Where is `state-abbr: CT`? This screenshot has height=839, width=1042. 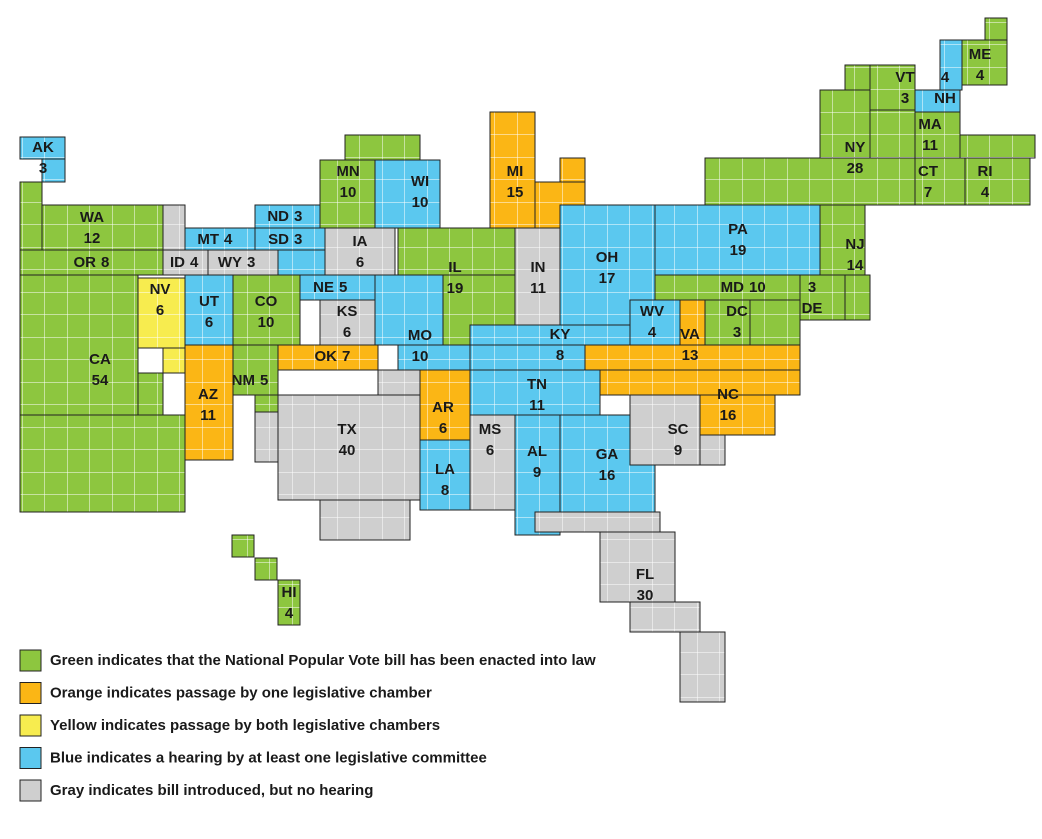
state-abbr: CT is located at coordinates (928, 171).